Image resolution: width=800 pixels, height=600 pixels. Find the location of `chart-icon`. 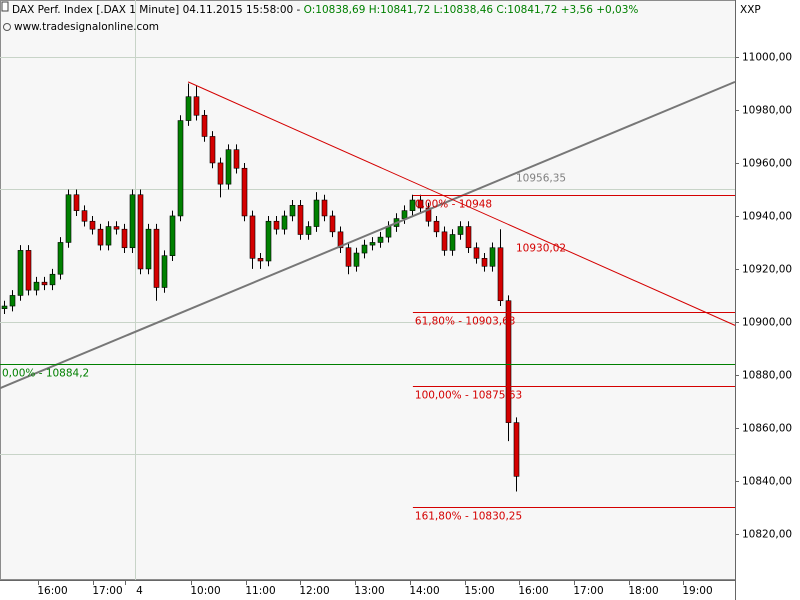

chart-icon is located at coordinates (5, 6).